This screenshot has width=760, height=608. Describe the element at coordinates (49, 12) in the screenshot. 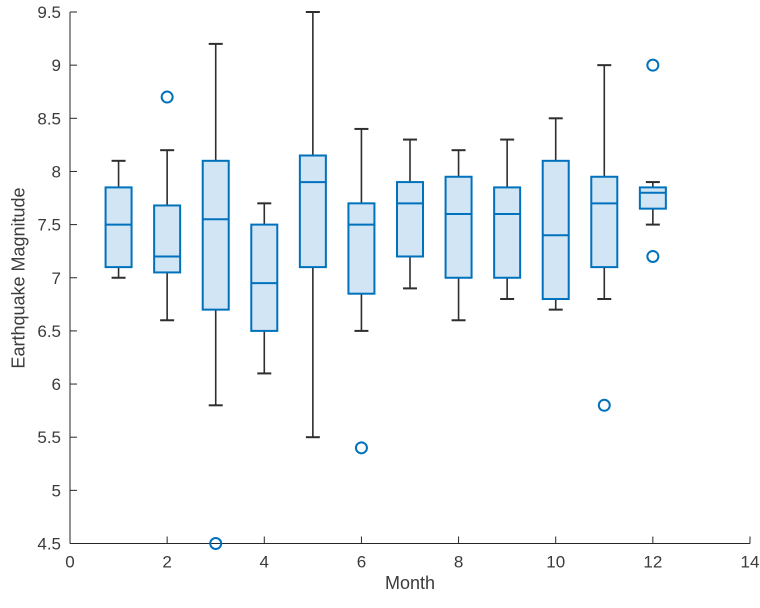

I see `y-tick-label: 9.5` at that location.